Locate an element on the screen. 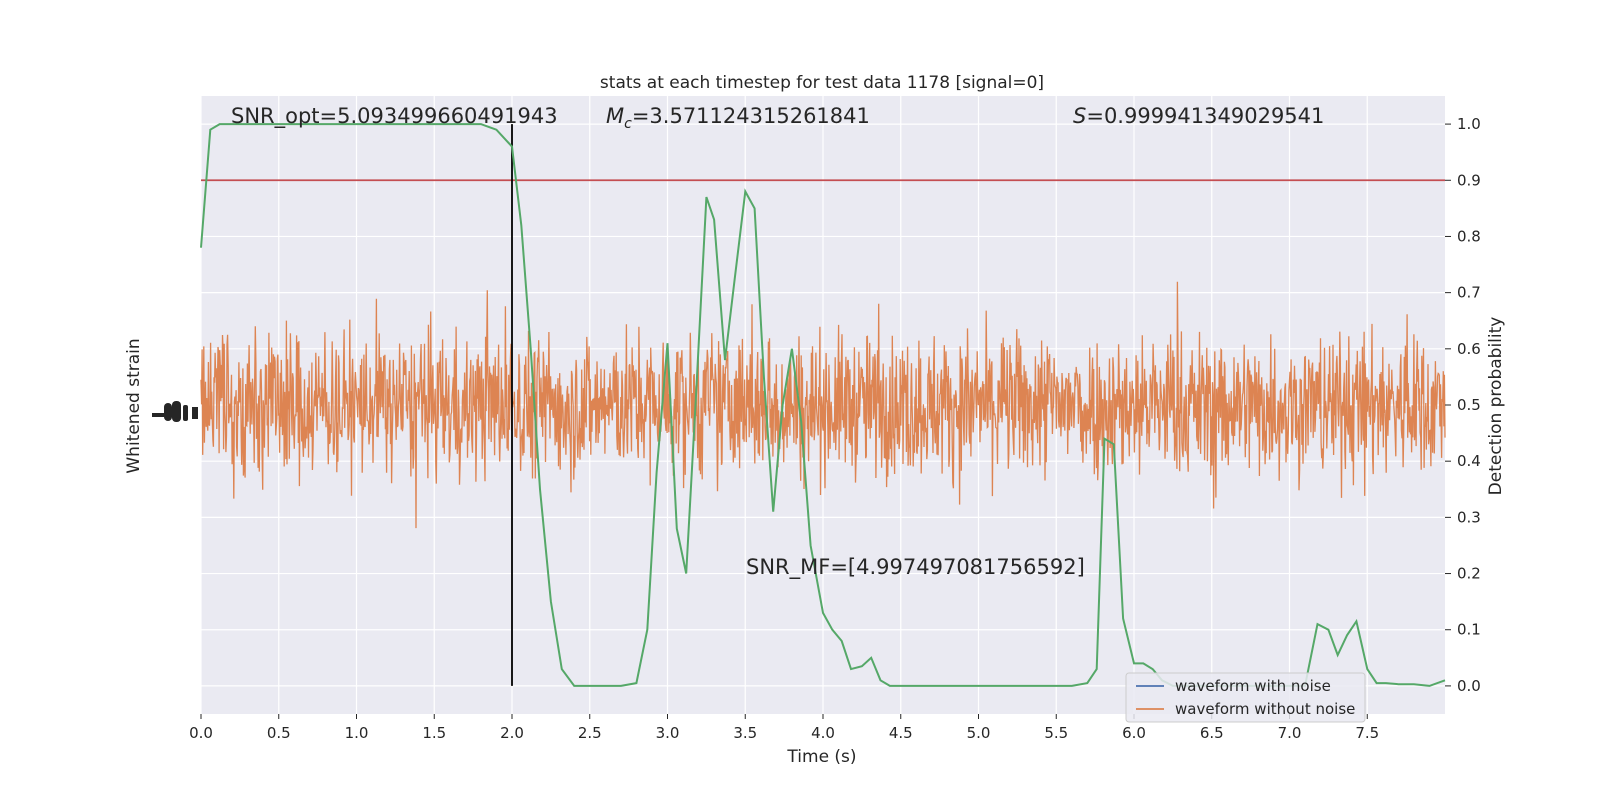 The width and height of the screenshot is (1600, 800). s-statistic-annotation: S=0.999941349029541 is located at coordinates (1198, 116).